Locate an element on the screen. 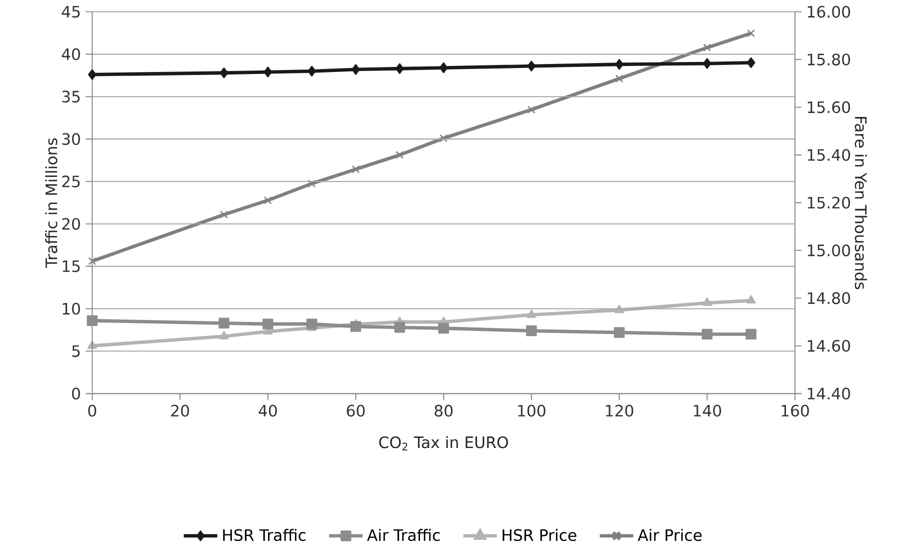 Image resolution: width=899 pixels, height=548 pixels. y-tick-label: 25 is located at coordinates (71, 182).